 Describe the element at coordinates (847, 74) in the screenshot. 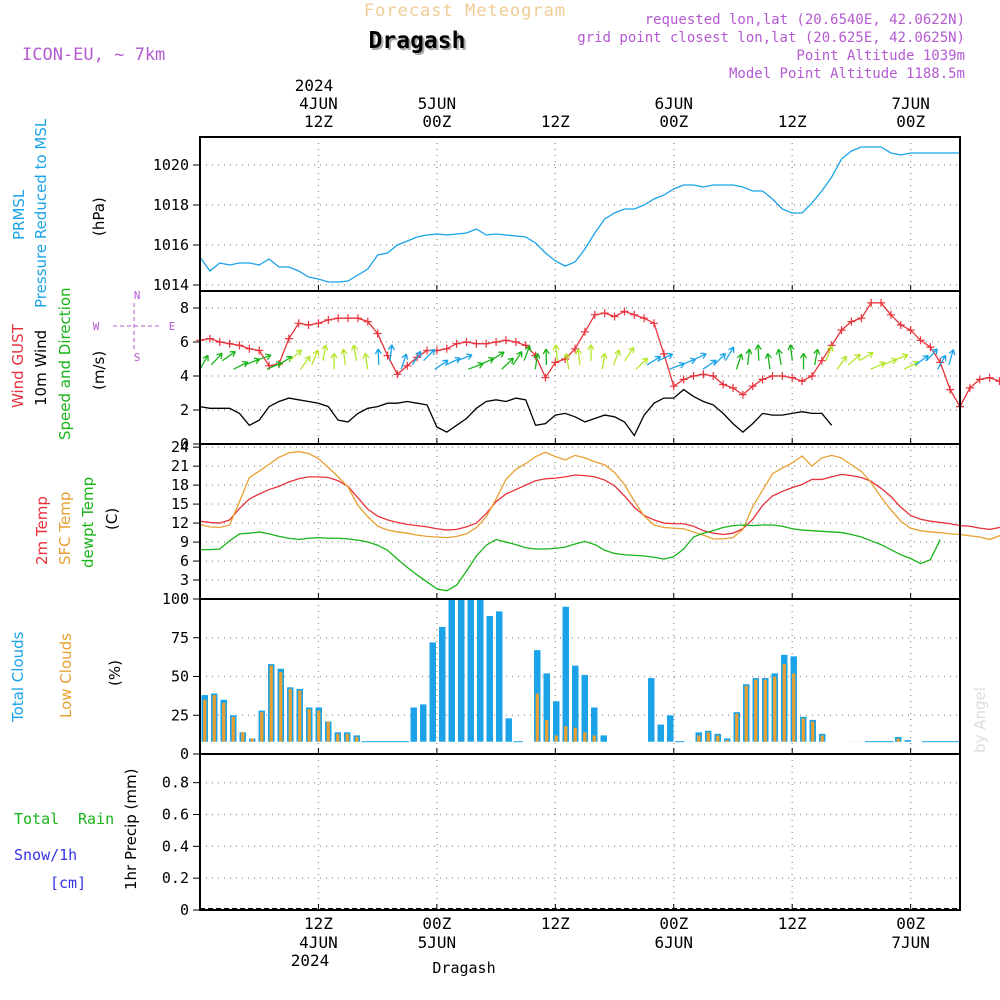

I see `model-altitude: Model Point Altitude 1188.5m` at that location.